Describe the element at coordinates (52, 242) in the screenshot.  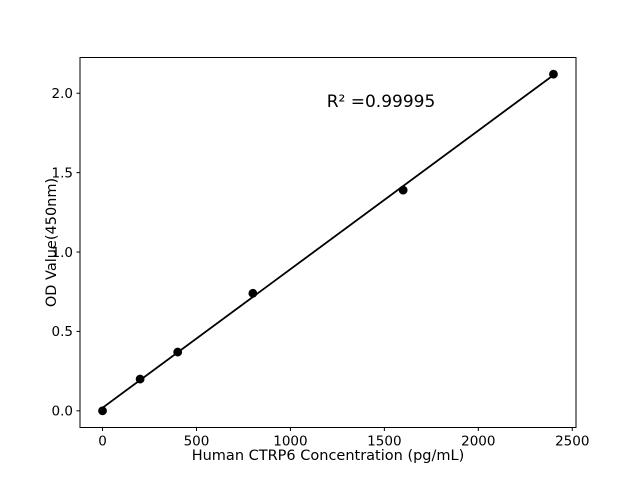
I see `y-axis-label: OD Value(450nm)` at that location.